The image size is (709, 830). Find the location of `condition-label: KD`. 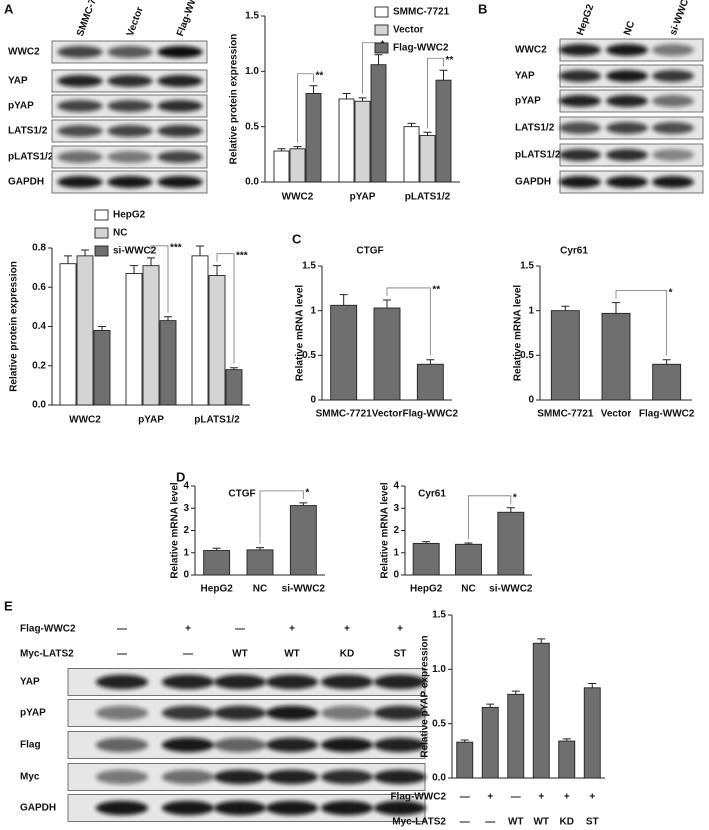

condition-label: KD is located at coordinates (567, 822).